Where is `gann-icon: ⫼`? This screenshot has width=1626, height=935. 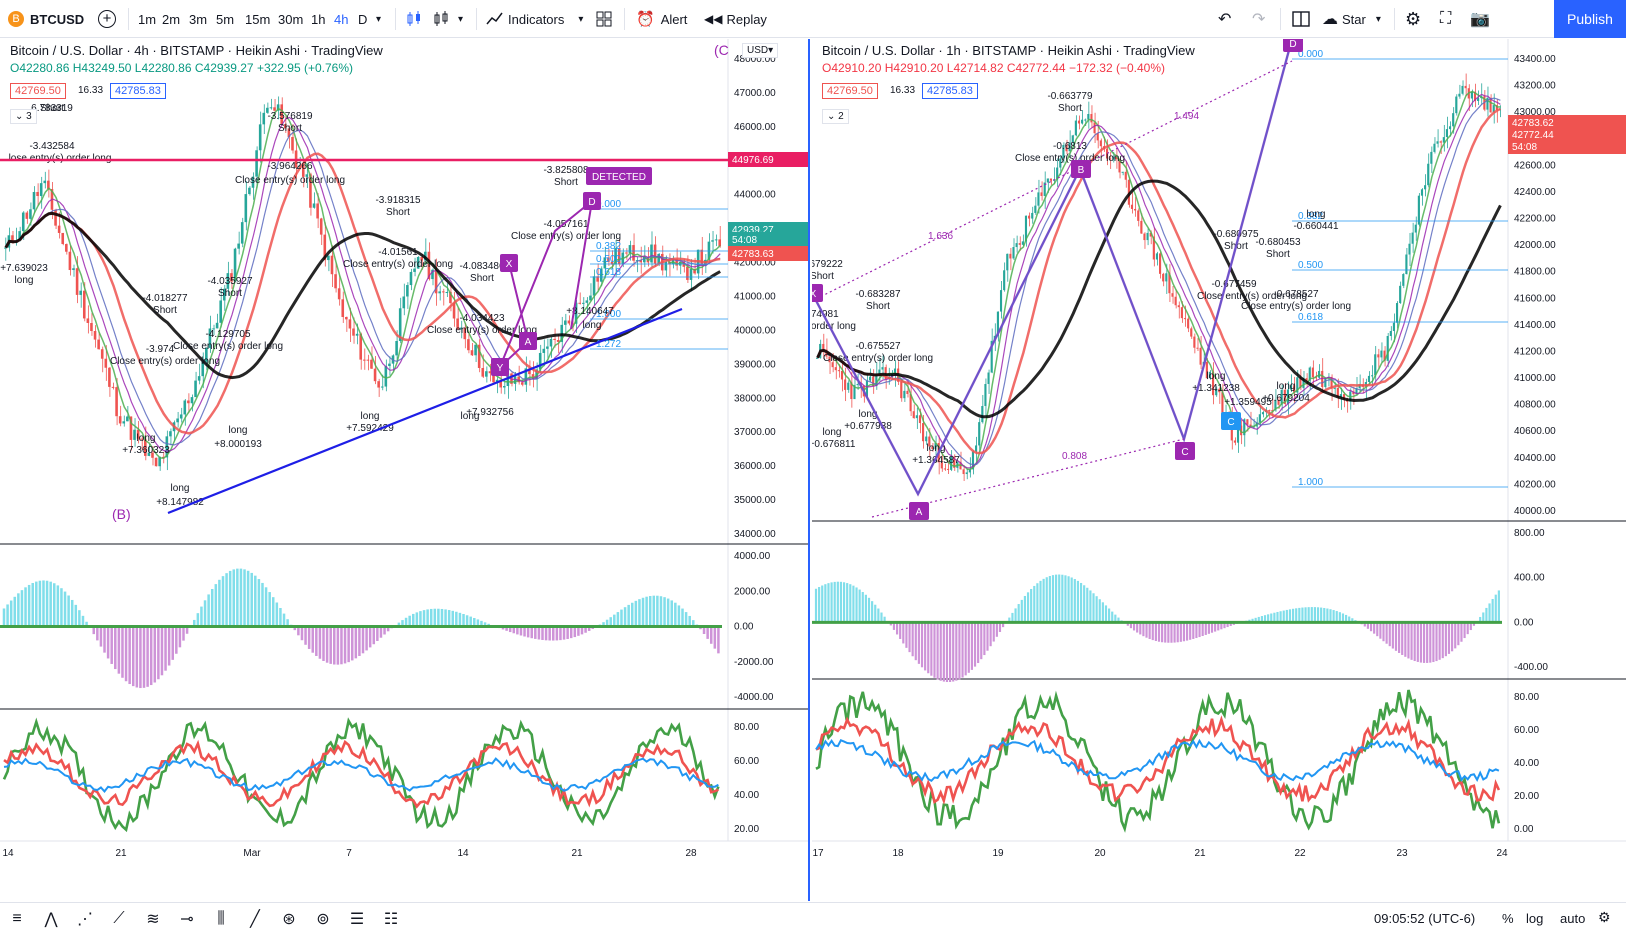
gann-icon: ⫼ is located at coordinates (221, 918).